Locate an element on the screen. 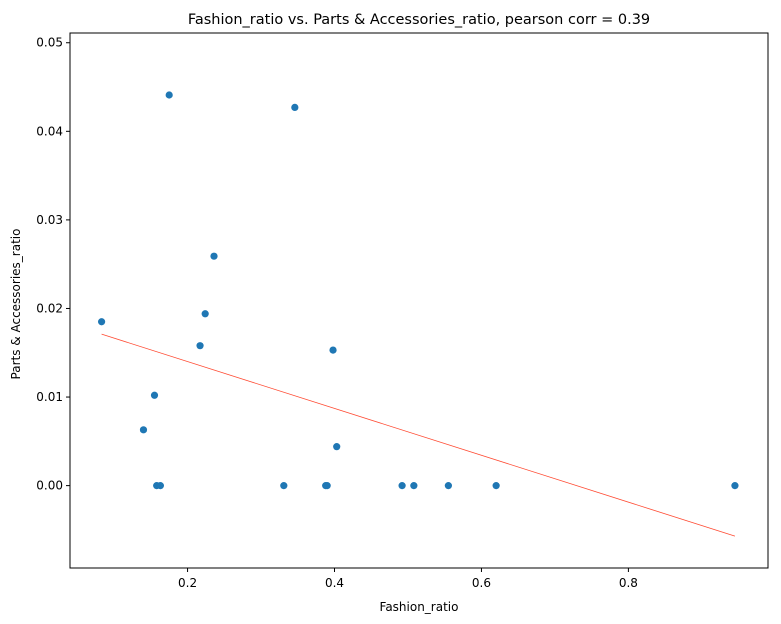  x-tick-label: 0.2 is located at coordinates (187, 583).